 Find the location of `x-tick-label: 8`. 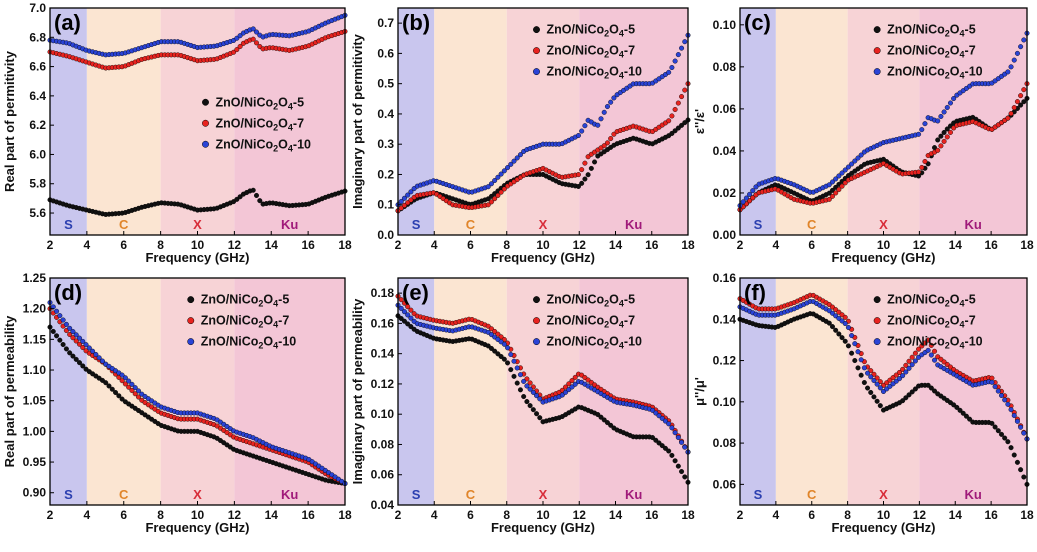

x-tick-label: 8 is located at coordinates (160, 515).